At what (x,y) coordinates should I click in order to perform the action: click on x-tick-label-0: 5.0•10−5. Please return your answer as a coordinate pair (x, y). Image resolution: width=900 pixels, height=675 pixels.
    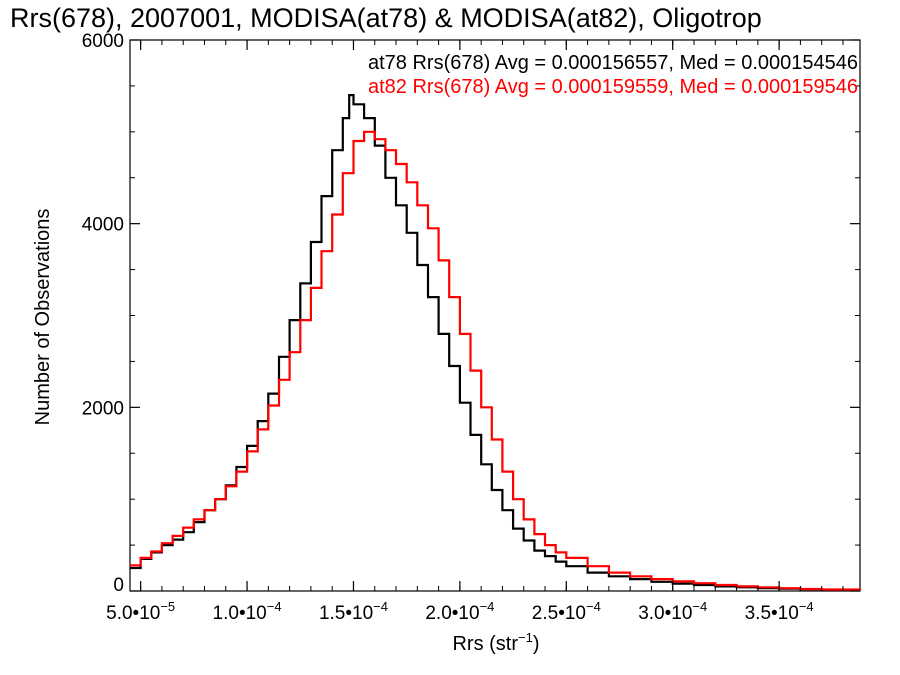
    Looking at the image, I should click on (140, 611).